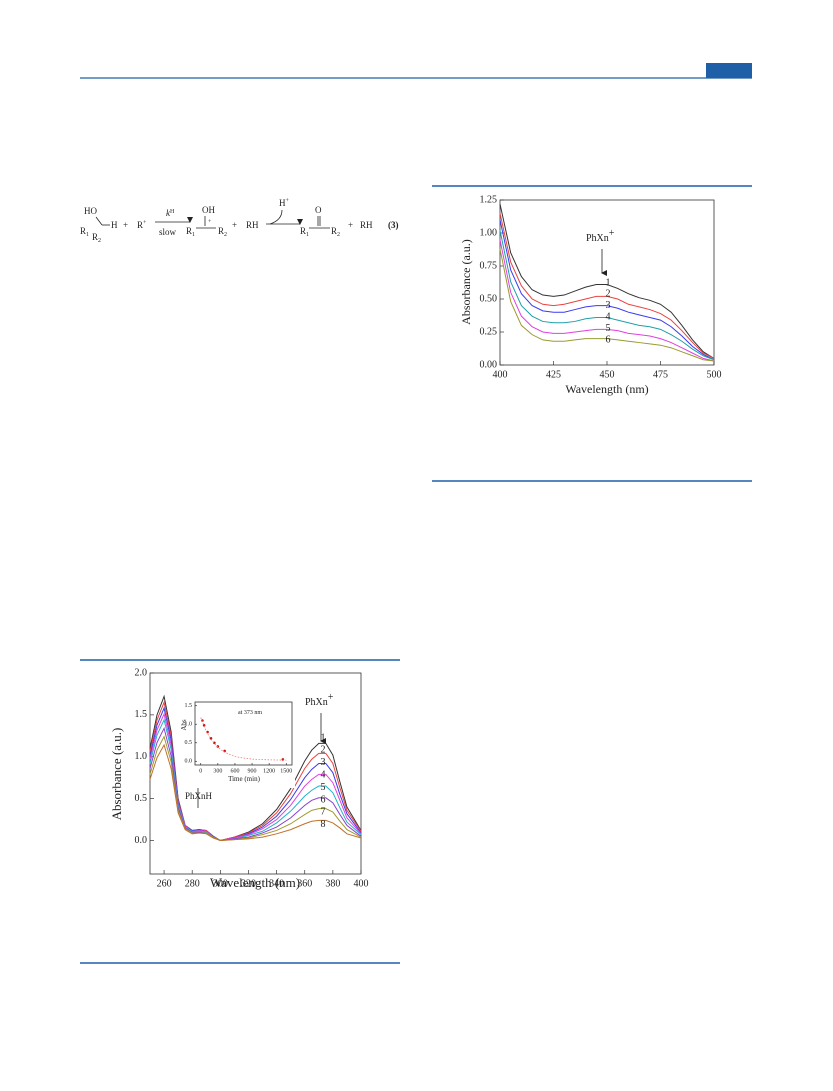 The width and height of the screenshot is (833, 1091). Describe the element at coordinates (553, 374) in the screenshot. I see `x-tick-label: 425` at that location.